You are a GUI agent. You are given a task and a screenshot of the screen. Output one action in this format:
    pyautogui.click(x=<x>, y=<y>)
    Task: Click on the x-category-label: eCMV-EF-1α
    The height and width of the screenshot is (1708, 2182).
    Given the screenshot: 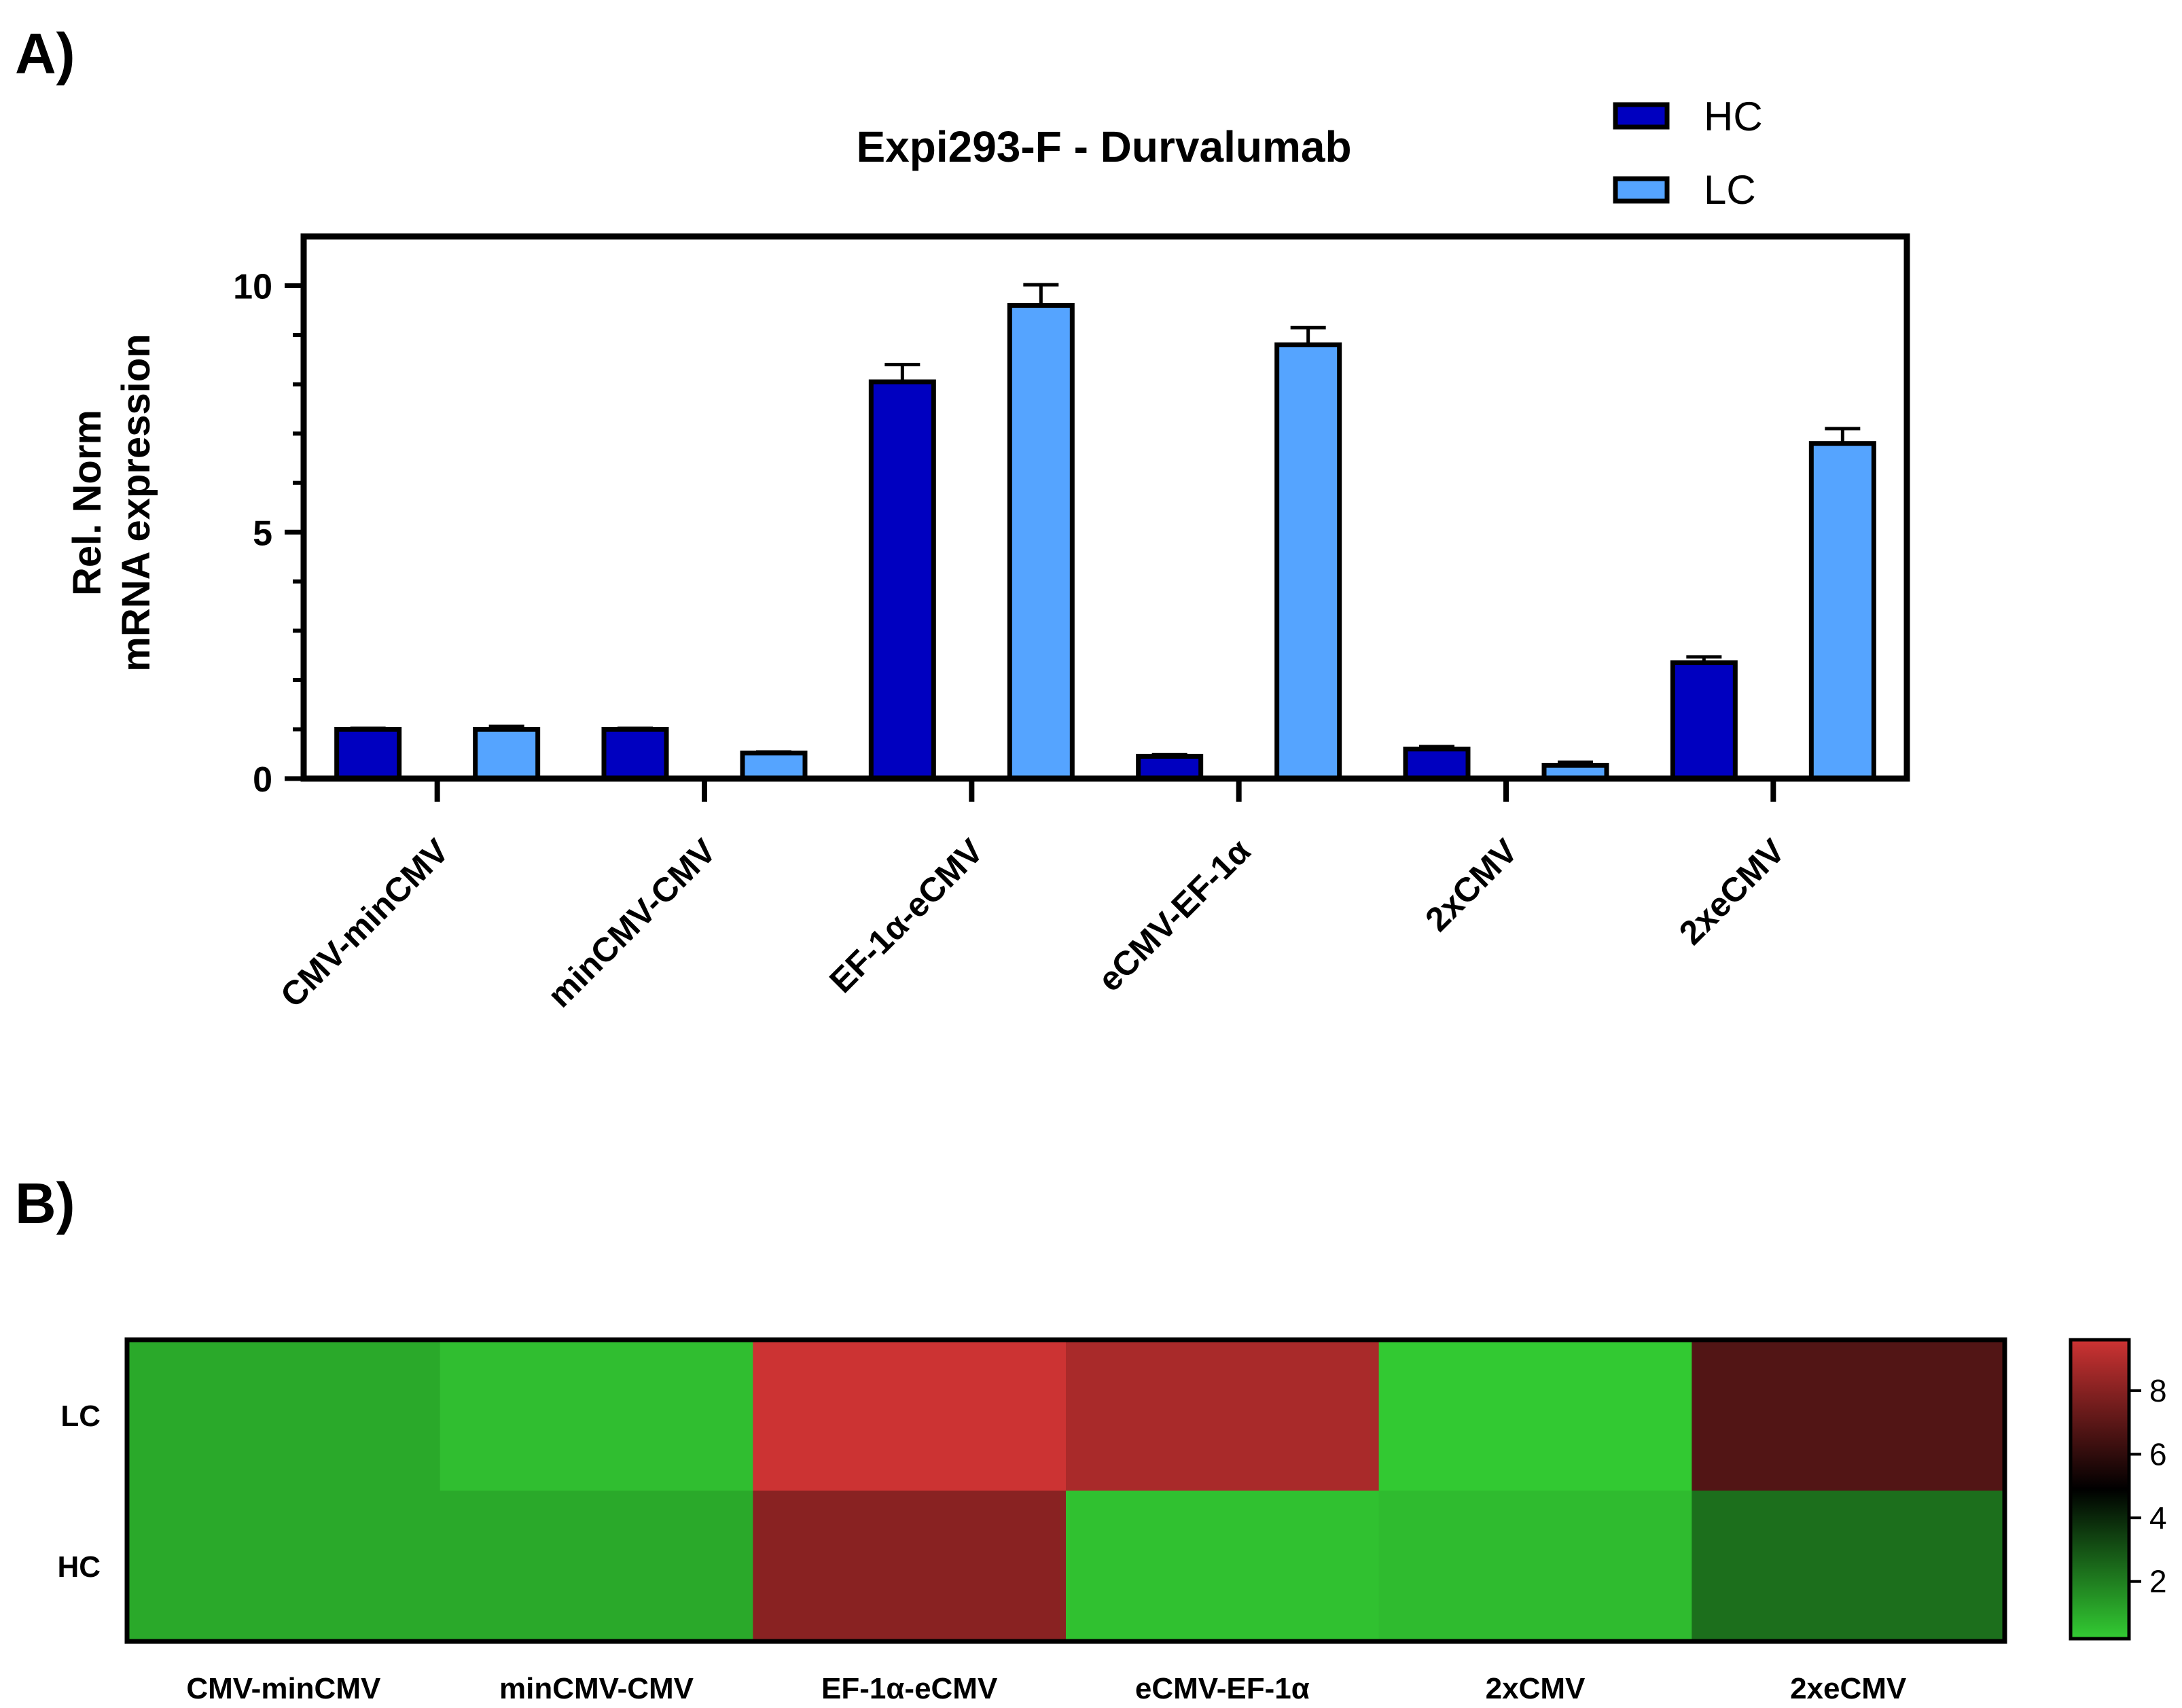 What is the action you would take?
    pyautogui.click(x=1173, y=915)
    